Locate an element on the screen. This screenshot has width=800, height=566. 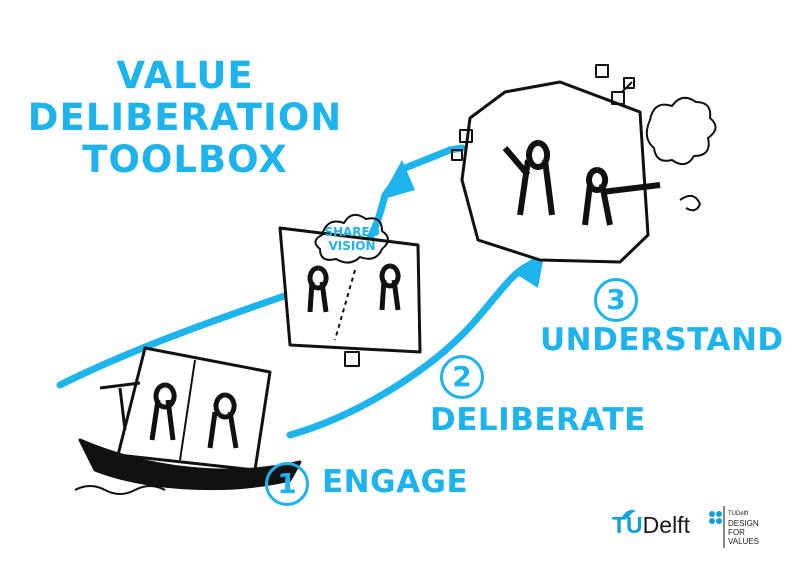
tudelft-logo-delft: Delft is located at coordinates (666, 525).